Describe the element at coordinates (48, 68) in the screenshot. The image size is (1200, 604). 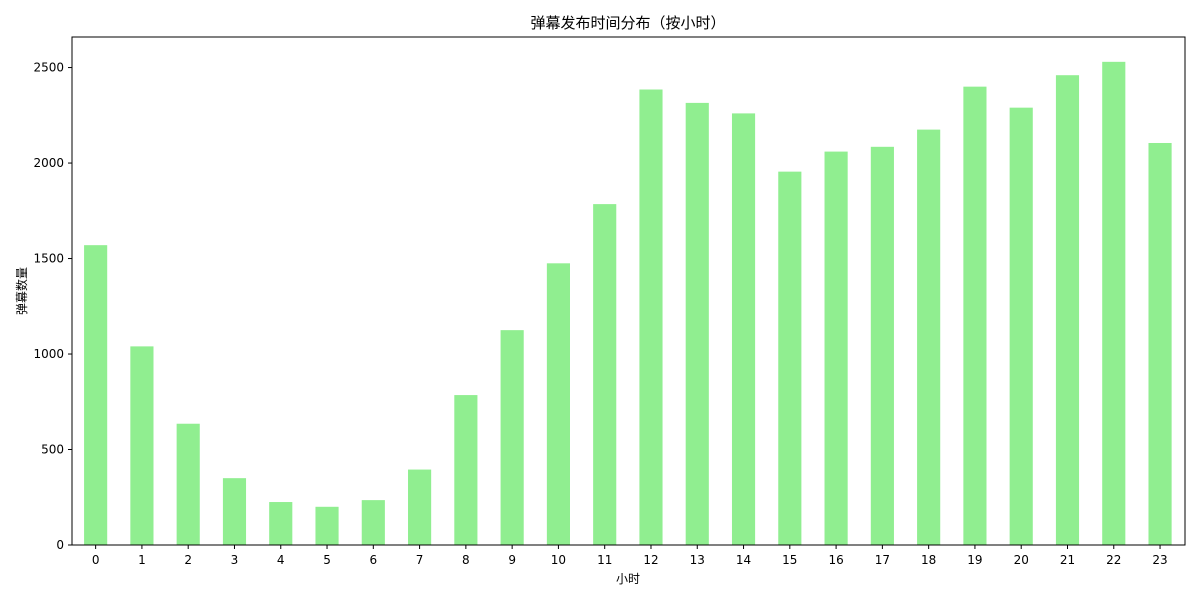
I see `y-tick-label: 2500` at that location.